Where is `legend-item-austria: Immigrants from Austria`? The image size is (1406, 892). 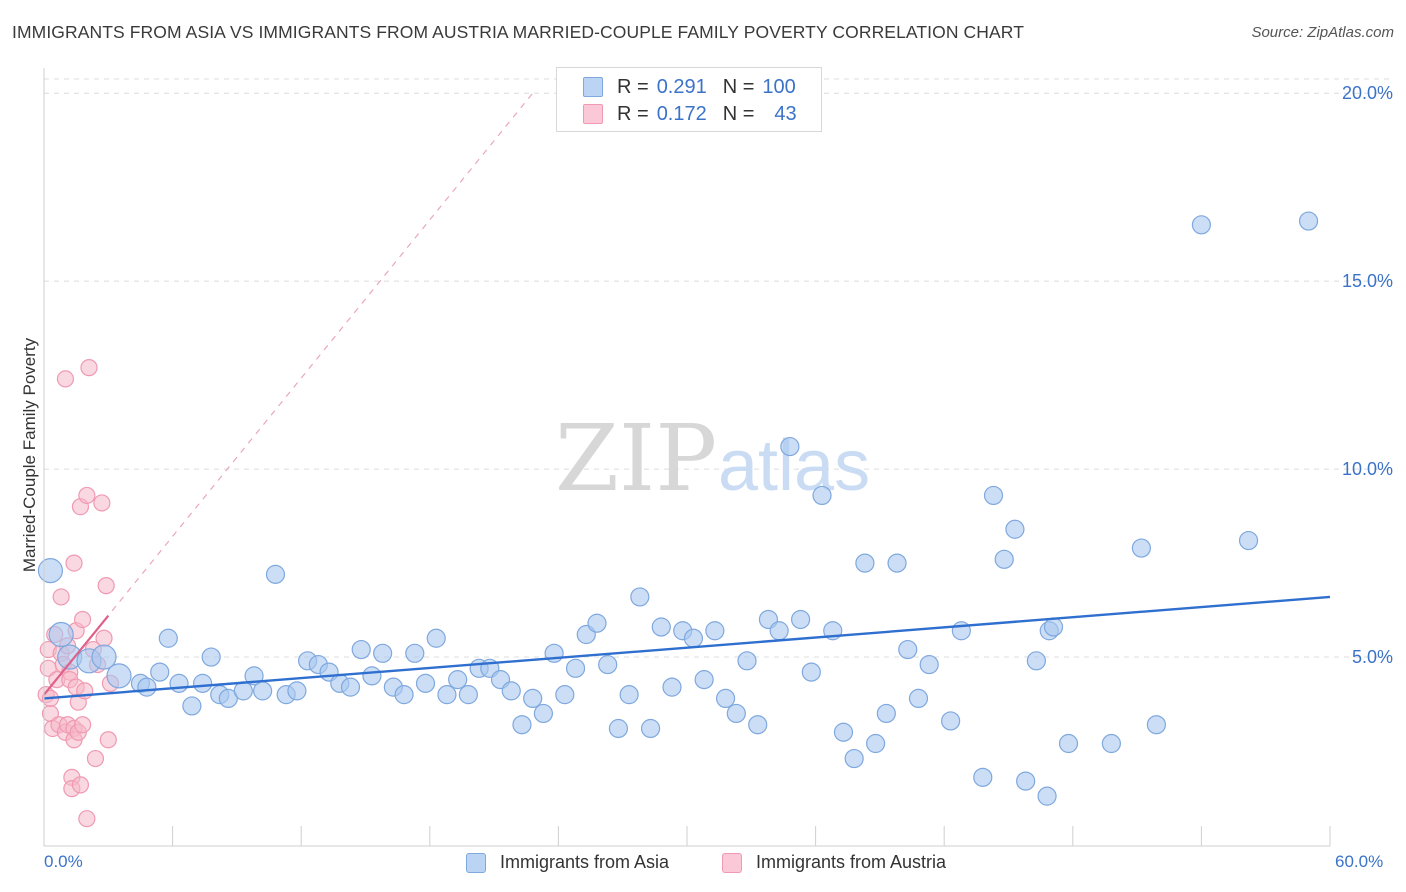
legend-item-austria: Immigrants from Austria is located at coordinates (834, 862).